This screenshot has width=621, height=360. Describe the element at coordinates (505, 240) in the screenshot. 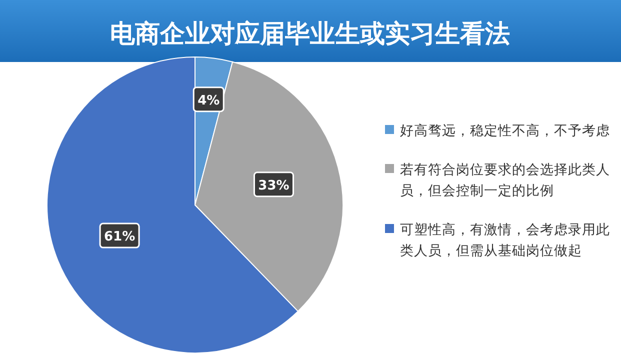

I see `legend-label: 可塑性高，有激情，会考虑录用此类人员，但需从基础岗位做起` at that location.